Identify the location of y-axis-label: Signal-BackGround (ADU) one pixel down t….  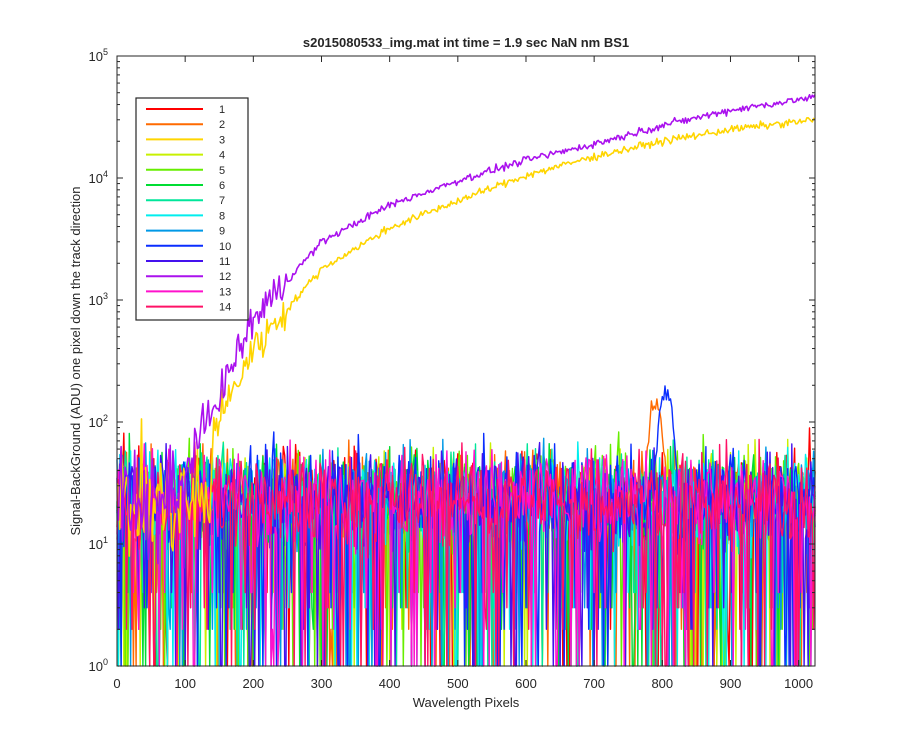
(75, 360).